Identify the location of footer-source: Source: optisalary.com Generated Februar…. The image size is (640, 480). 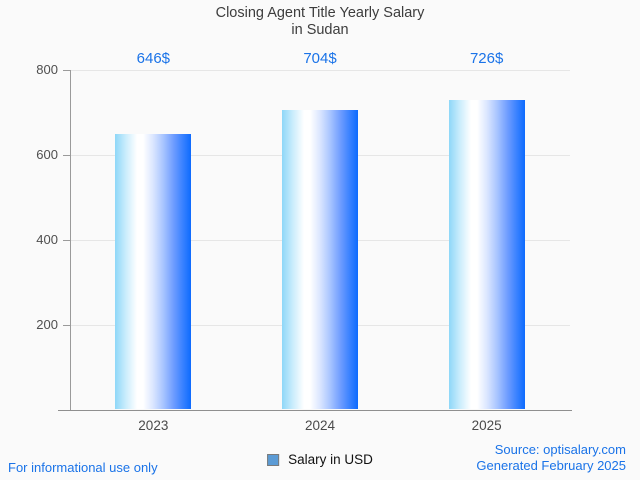
(551, 458).